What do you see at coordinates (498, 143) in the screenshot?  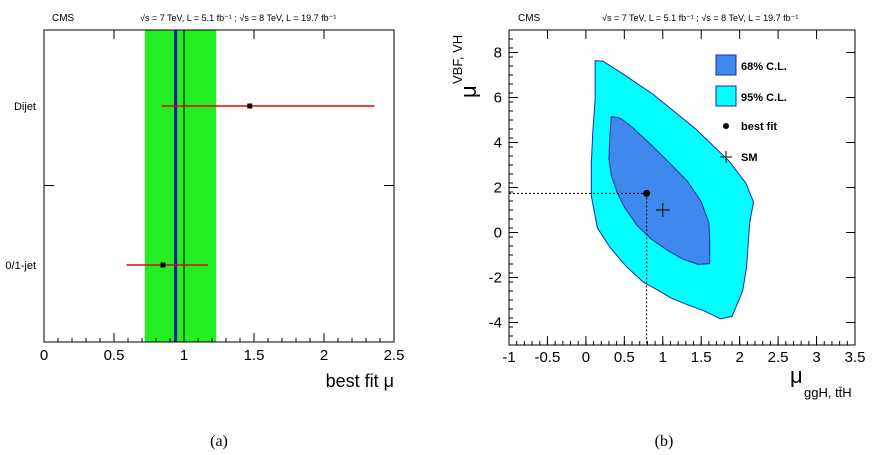 I see `y-tick-label: 4` at bounding box center [498, 143].